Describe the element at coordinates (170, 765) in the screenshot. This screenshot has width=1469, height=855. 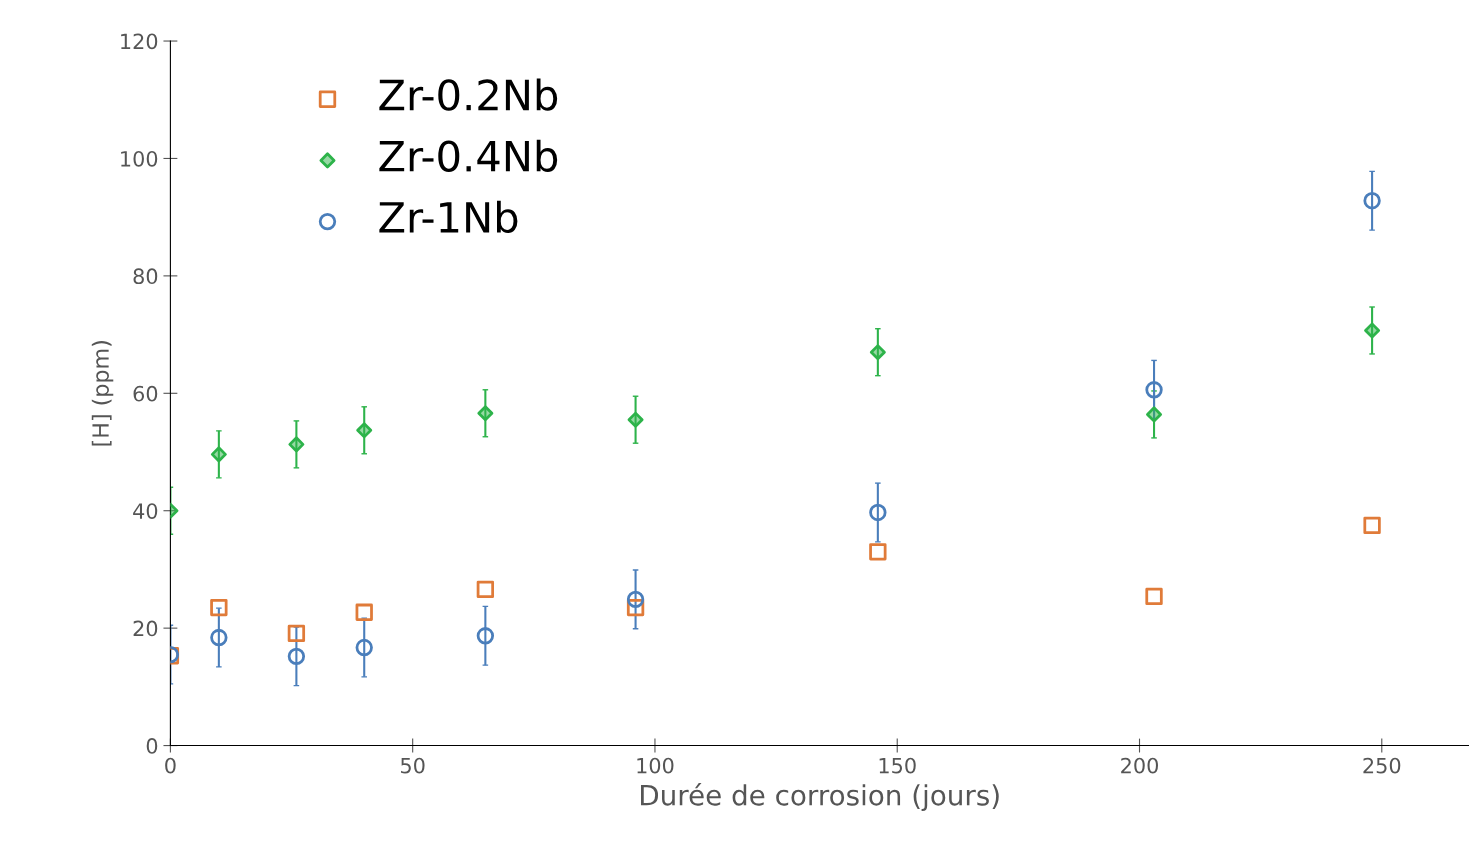
I see `x-tick-label: 0` at that location.